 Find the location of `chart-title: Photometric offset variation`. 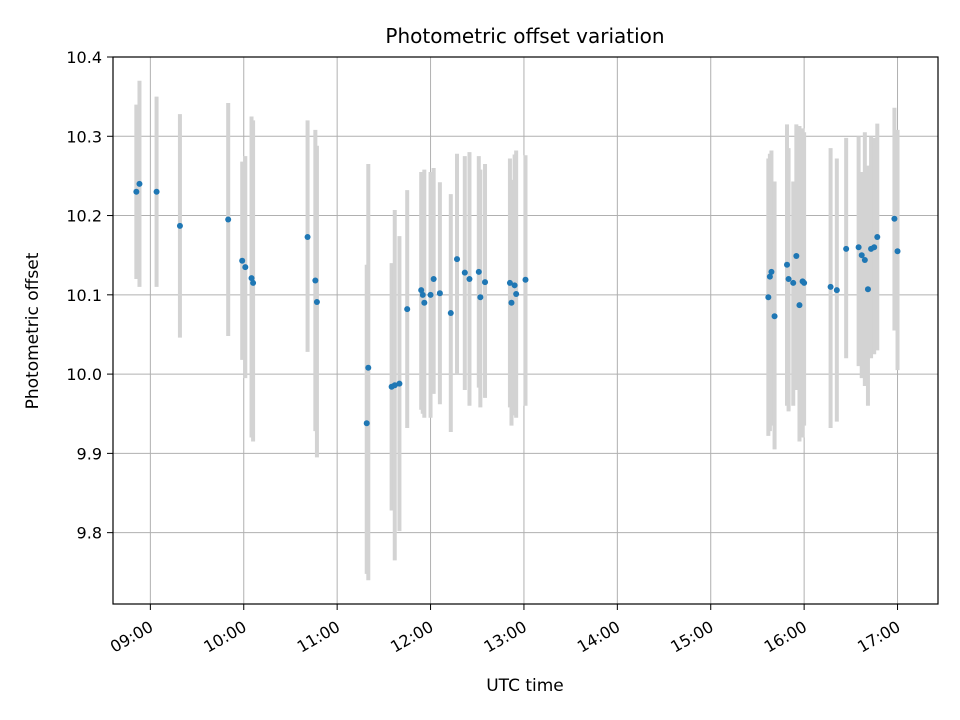

chart-title: Photometric offset variation is located at coordinates (524, 36).